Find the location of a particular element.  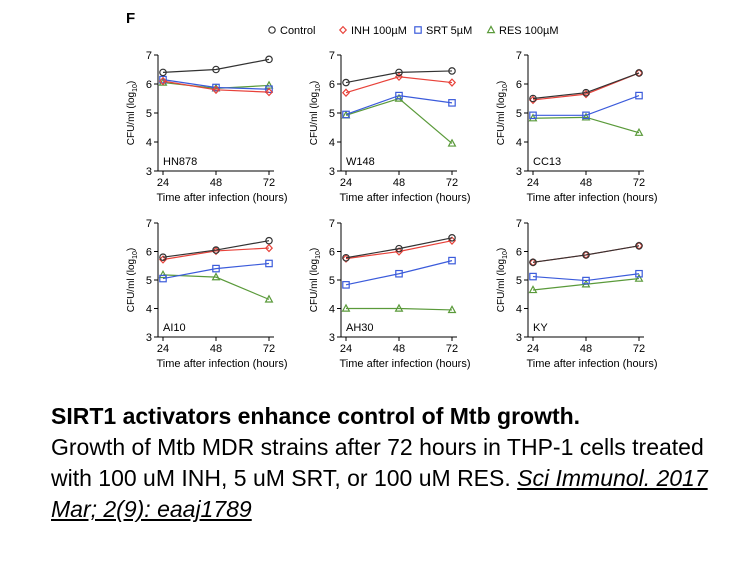

panel-letter: F is located at coordinates (130, 18).